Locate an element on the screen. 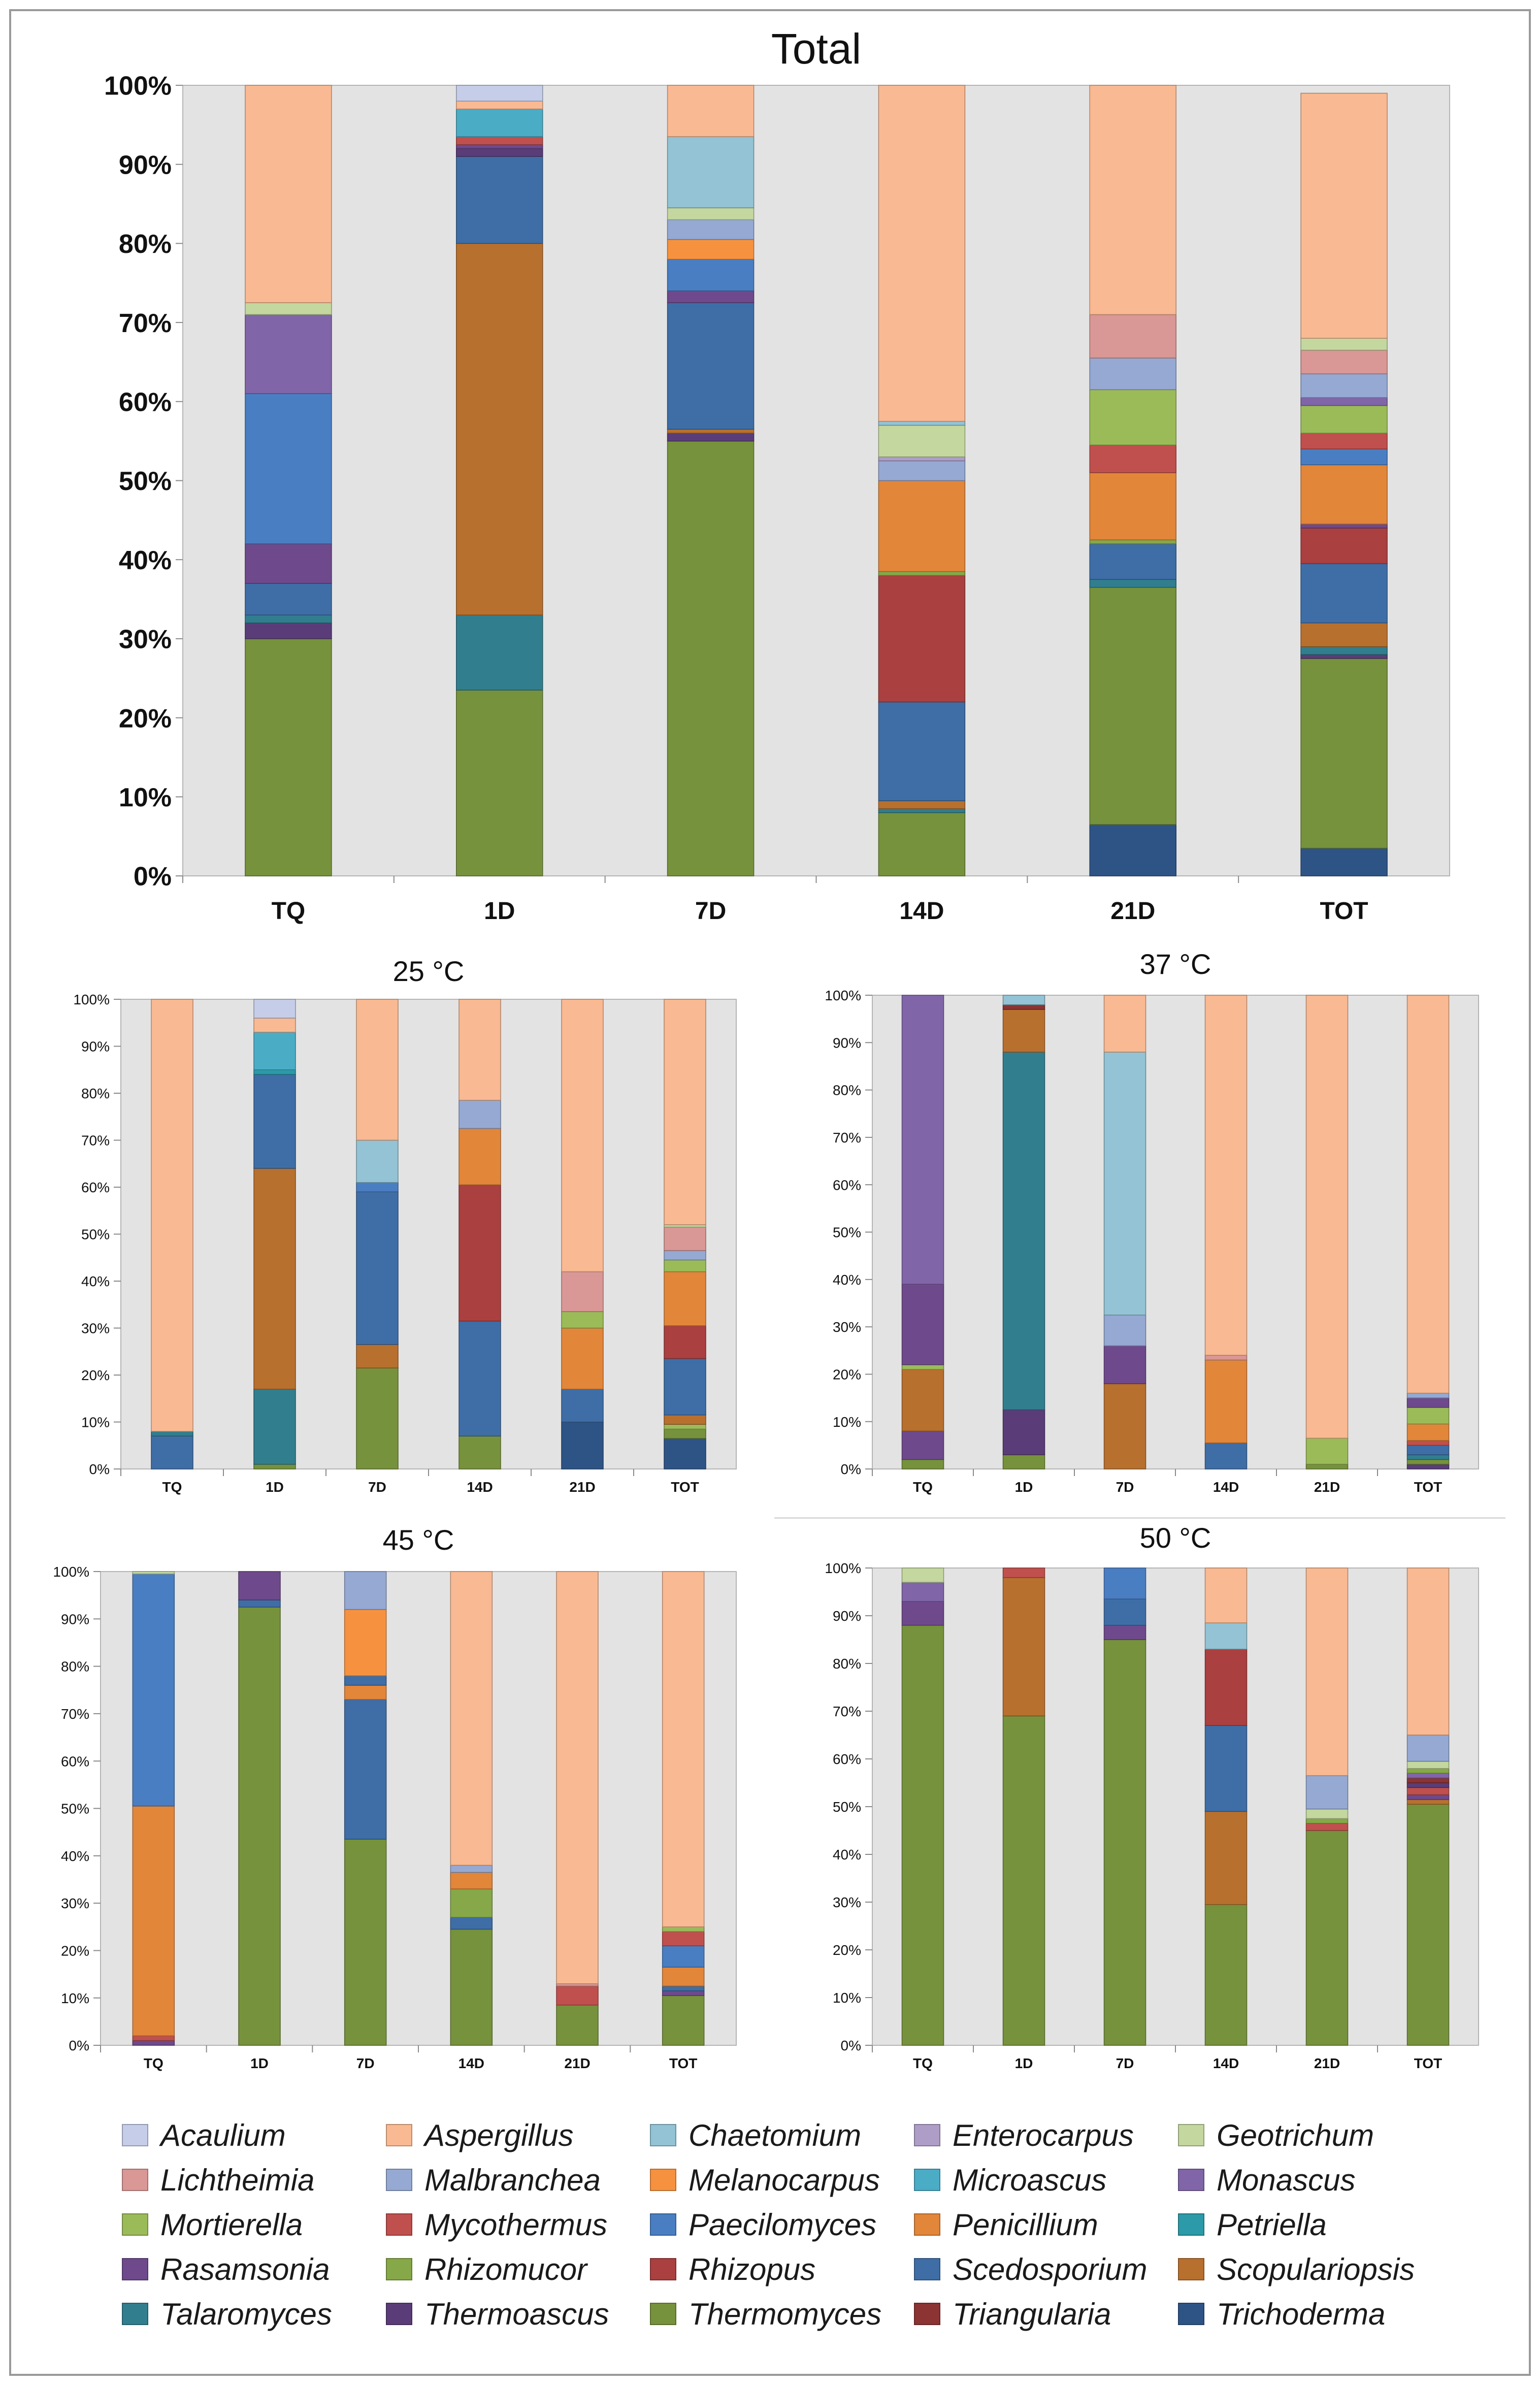  y-tick-label: 80% is located at coordinates (95, 1094).